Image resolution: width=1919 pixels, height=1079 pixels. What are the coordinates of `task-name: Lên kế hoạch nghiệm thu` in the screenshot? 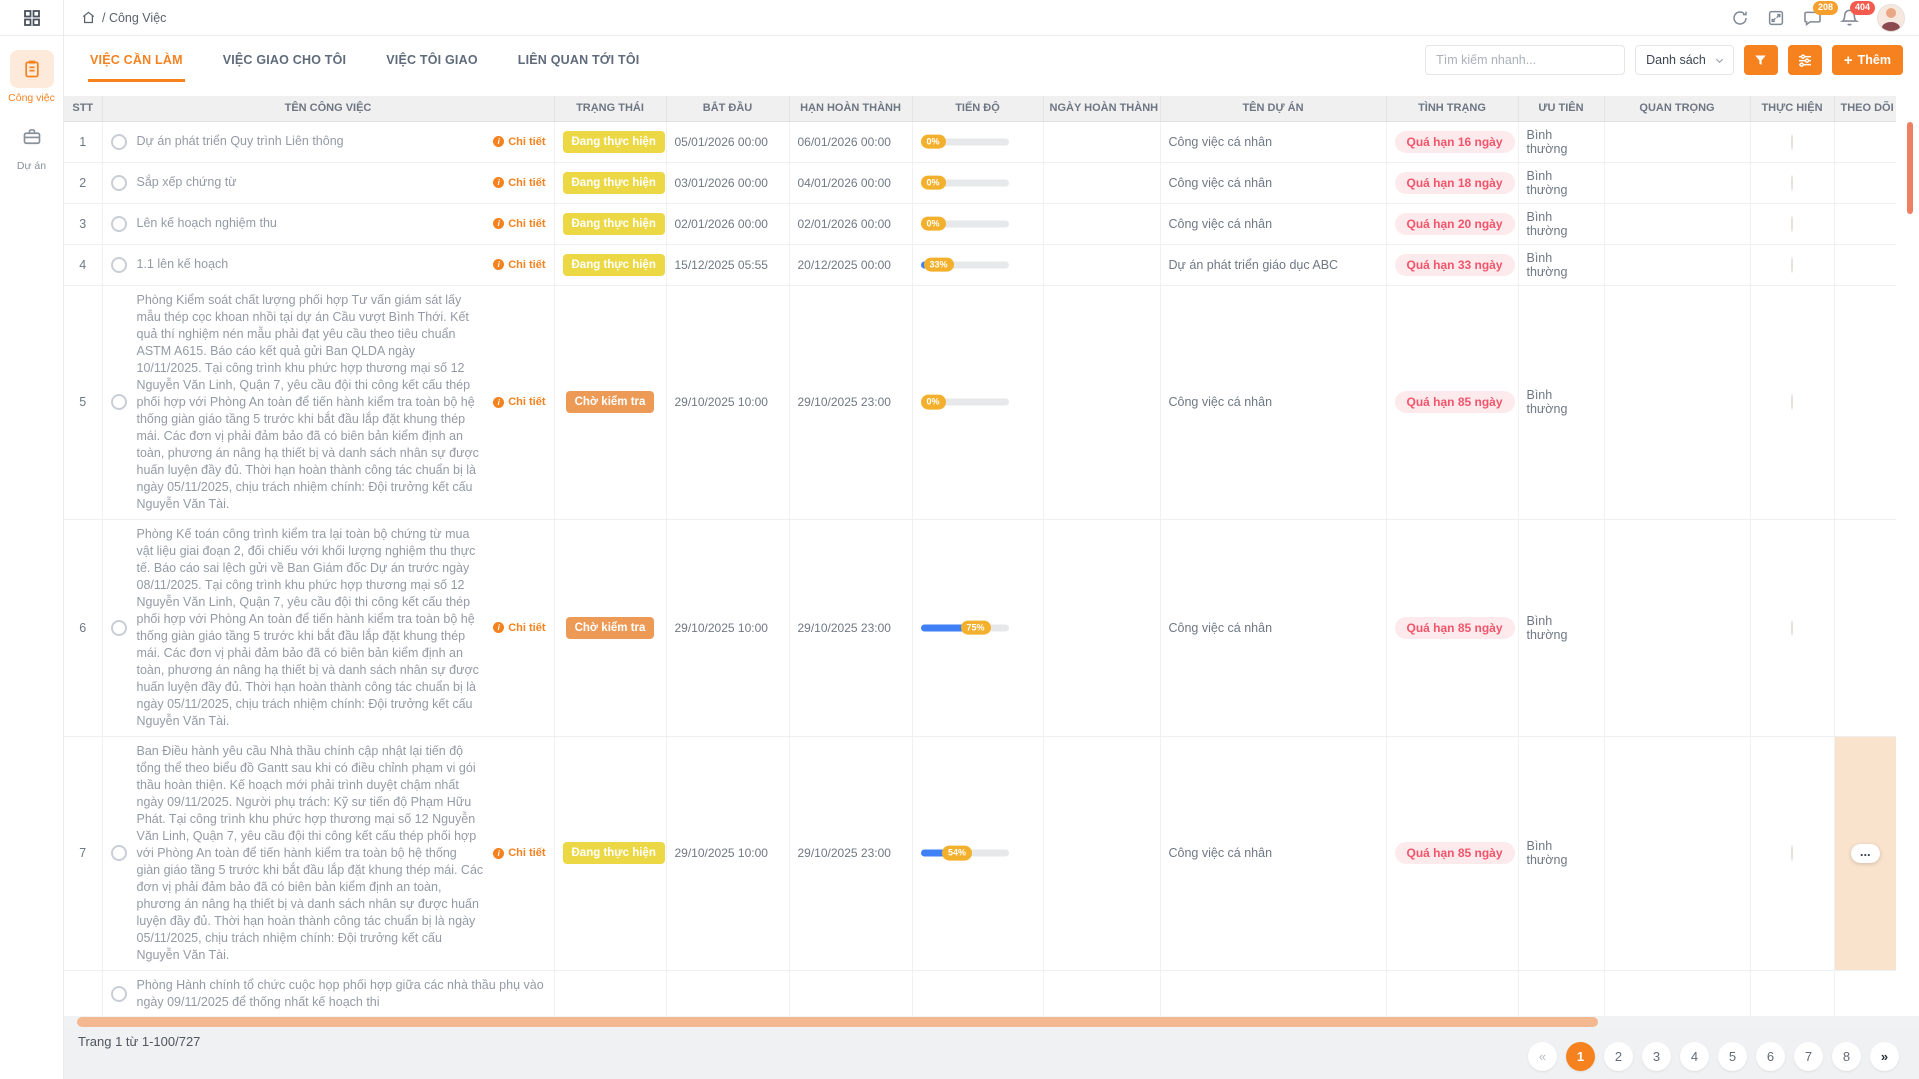 It's located at (206, 223).